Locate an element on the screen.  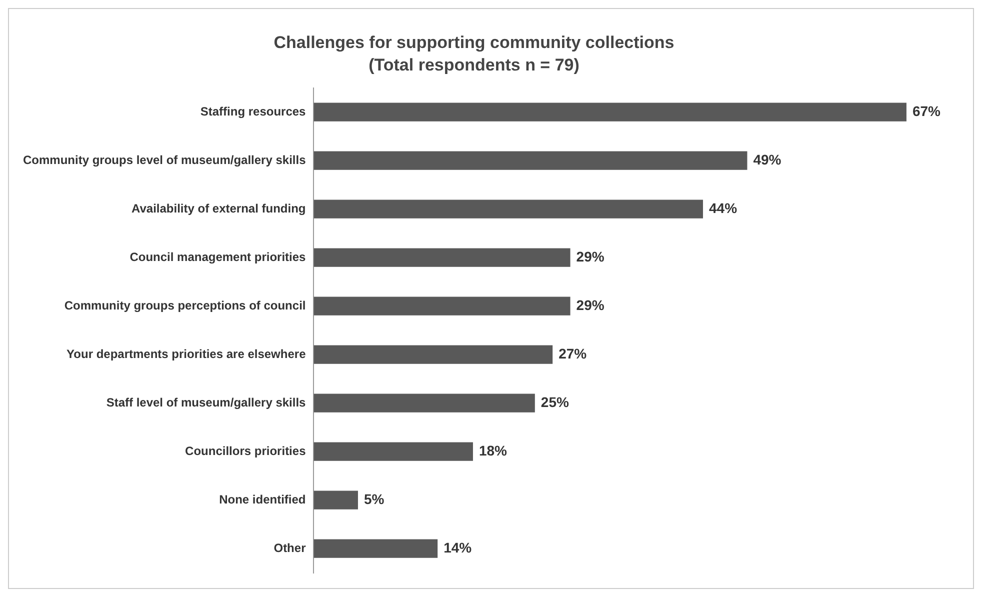
y-tick-label: Community groups level of museum/gallery skills is located at coordinates (164, 159).